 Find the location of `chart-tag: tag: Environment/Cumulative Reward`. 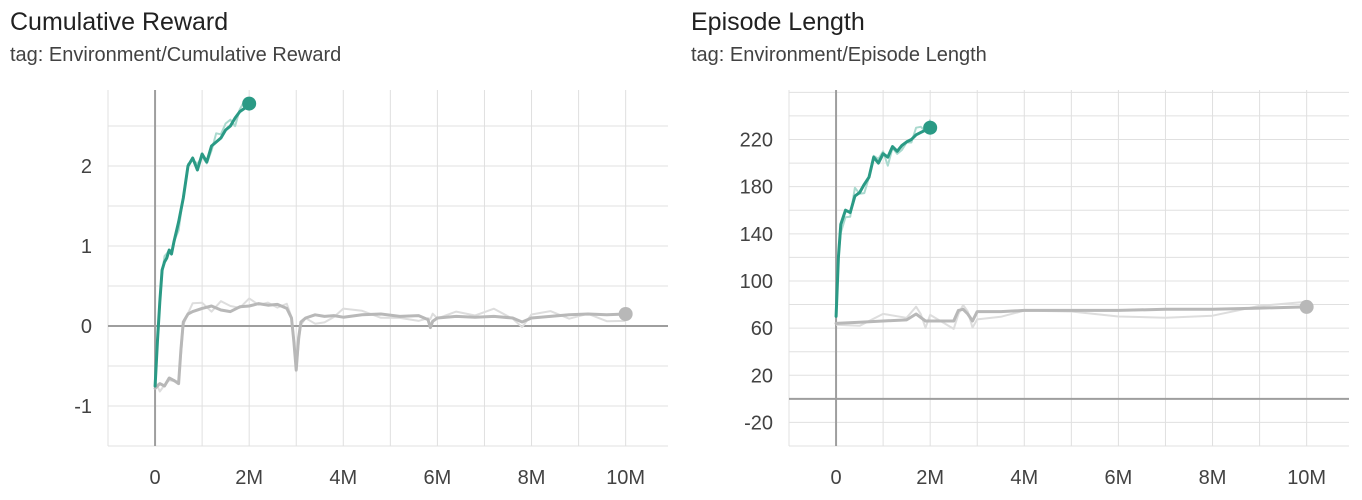

chart-tag: tag: Environment/Cumulative Reward is located at coordinates (176, 55).